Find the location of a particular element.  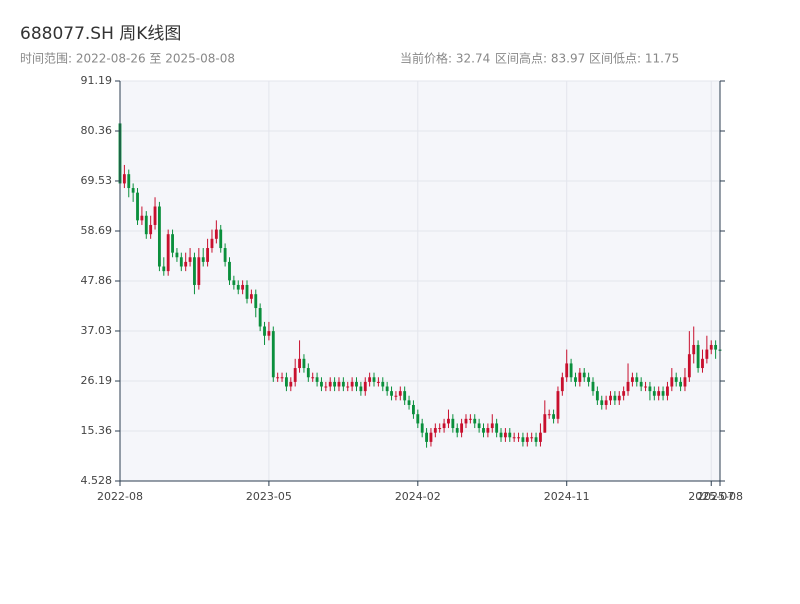

stat: 区间低点: 11.75 is located at coordinates (634, 59).